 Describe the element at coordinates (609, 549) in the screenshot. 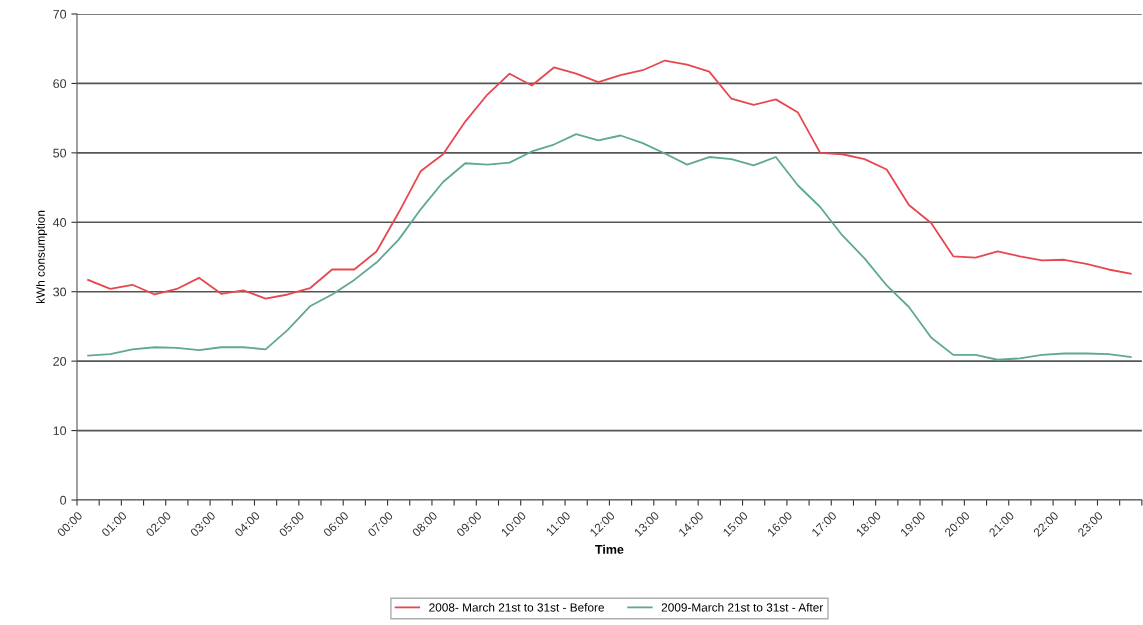

I see `x-axis-title: Time` at that location.